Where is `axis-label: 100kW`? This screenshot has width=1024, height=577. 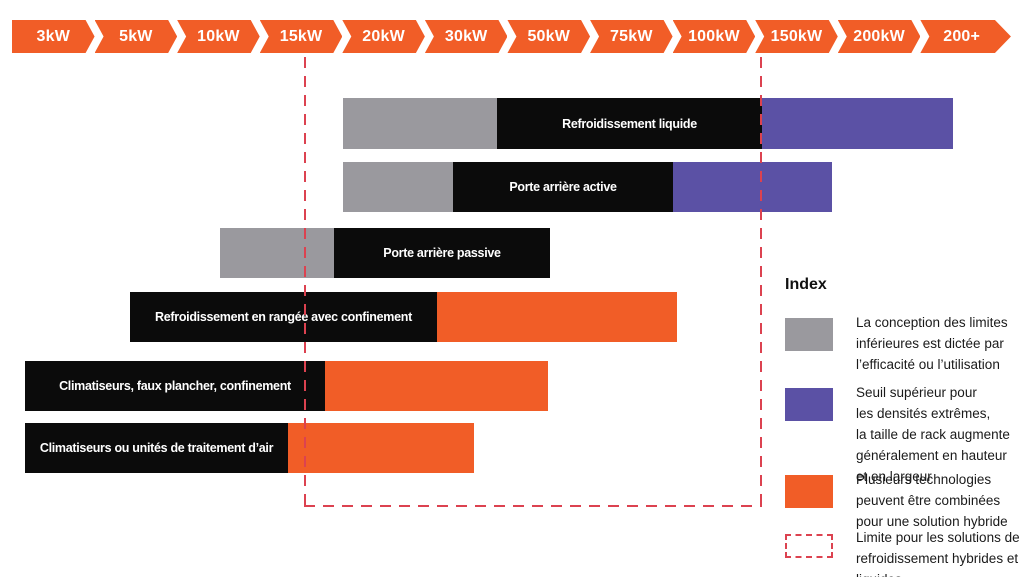 axis-label: 100kW is located at coordinates (714, 36).